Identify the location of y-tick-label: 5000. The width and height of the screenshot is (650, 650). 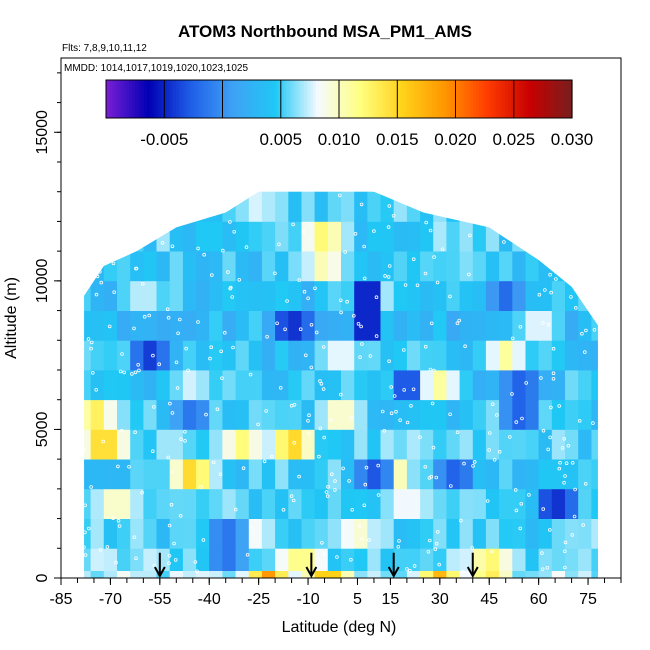
(42, 430).